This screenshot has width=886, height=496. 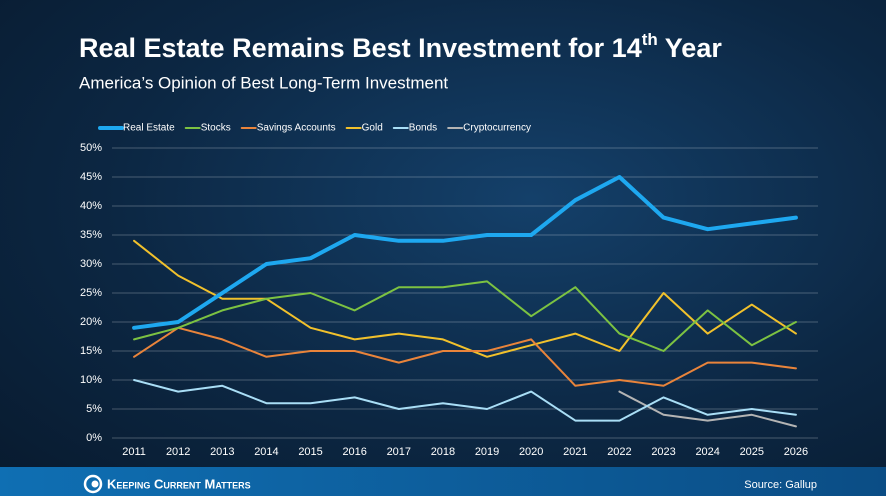 What do you see at coordinates (94, 409) in the screenshot?
I see `y-tick-label: 5%` at bounding box center [94, 409].